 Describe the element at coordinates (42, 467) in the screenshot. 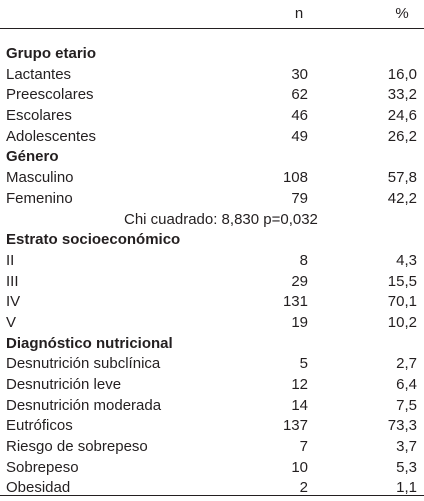

I see `row-label: Sobrepeso` at that location.